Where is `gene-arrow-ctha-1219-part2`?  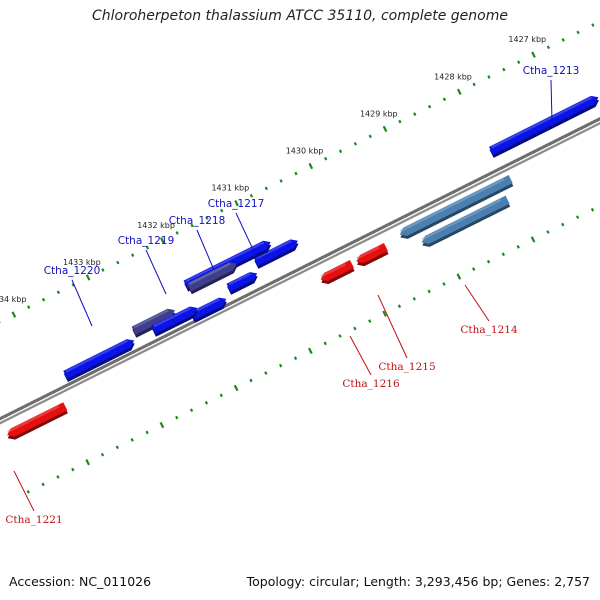
gene-arrow-ctha-1219-part2 is located at coordinates (153, 321).